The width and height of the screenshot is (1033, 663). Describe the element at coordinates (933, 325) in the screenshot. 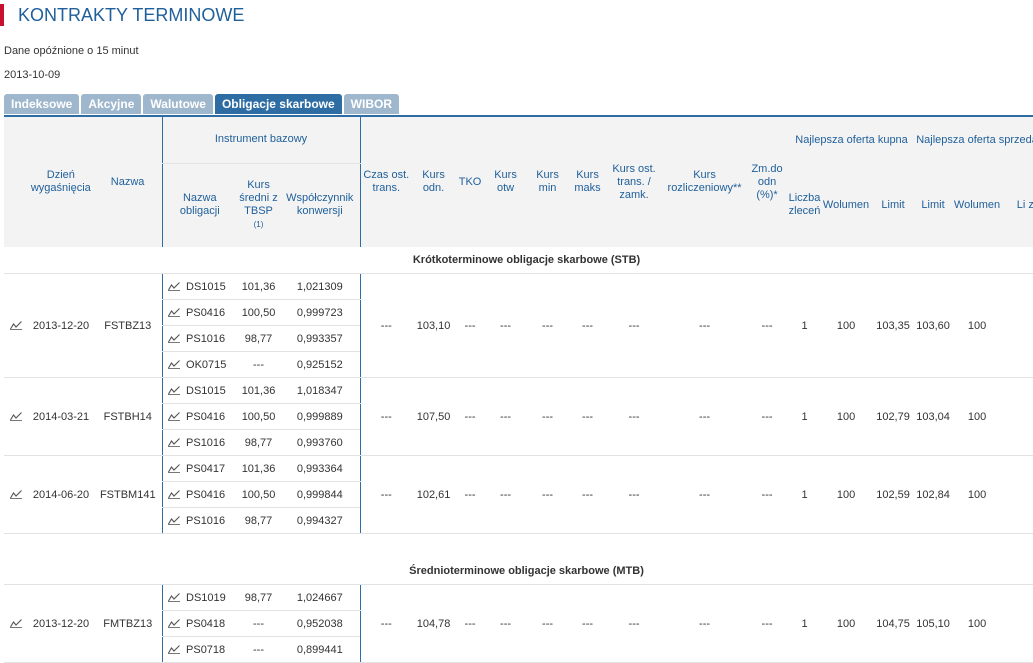

I see `cell-ask-limit: 103,60` at that location.